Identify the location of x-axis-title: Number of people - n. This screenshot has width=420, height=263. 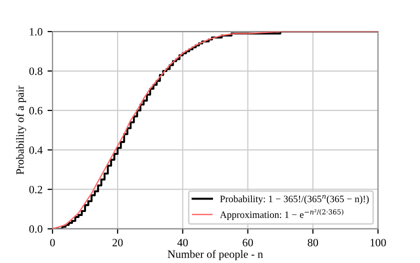
(215, 255).